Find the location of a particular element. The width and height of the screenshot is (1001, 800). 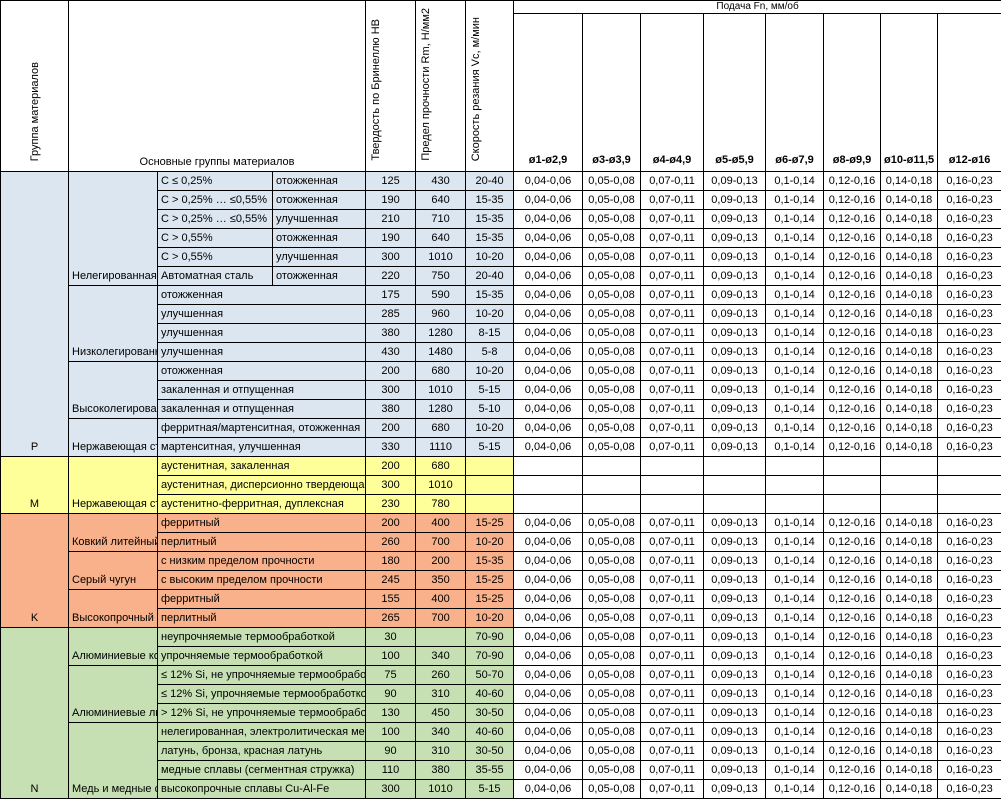

tensile-strength: 590 is located at coordinates (441, 295).